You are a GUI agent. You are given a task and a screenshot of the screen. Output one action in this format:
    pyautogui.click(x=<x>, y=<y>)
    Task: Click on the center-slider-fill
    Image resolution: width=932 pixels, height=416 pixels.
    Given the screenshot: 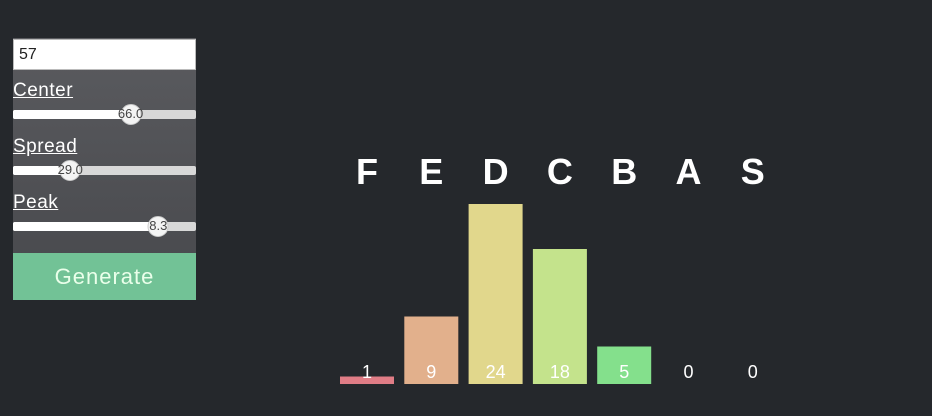 What is the action you would take?
    pyautogui.click(x=72, y=114)
    